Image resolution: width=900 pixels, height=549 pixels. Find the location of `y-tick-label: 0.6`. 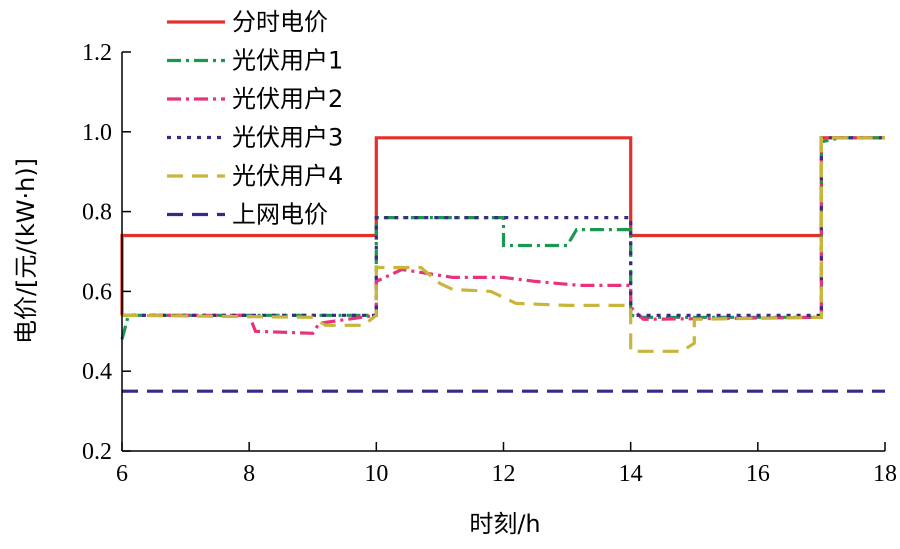

y-tick-label: 0.6 is located at coordinates (97, 292).